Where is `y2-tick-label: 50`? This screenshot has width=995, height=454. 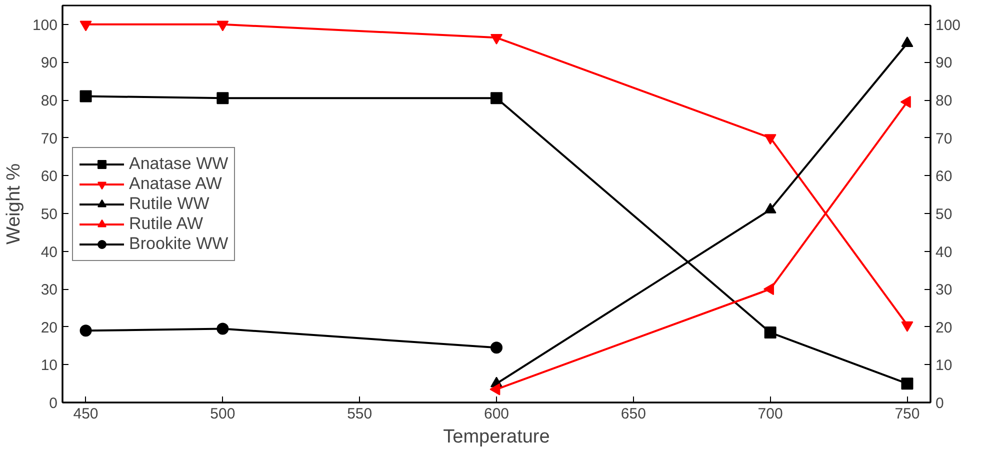
y2-tick-label: 50 is located at coordinates (944, 214).